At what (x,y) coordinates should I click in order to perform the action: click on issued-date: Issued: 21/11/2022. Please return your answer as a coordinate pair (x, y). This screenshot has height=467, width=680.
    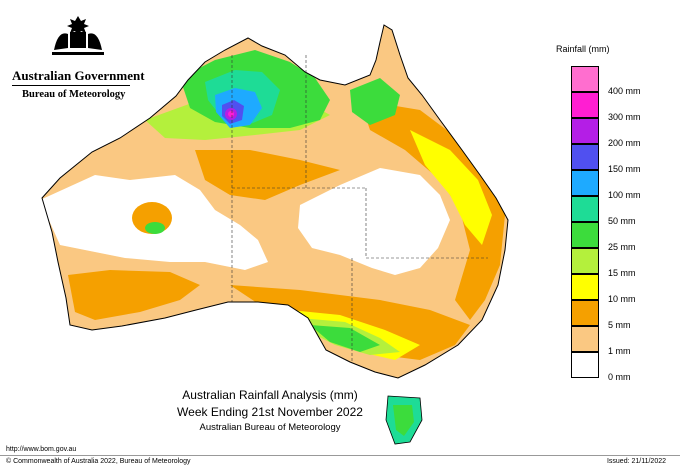
    Looking at the image, I should click on (636, 461).